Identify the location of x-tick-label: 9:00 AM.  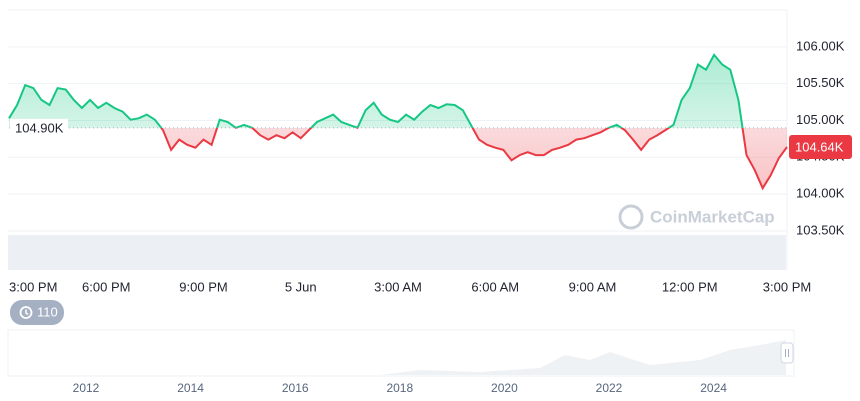
(593, 286).